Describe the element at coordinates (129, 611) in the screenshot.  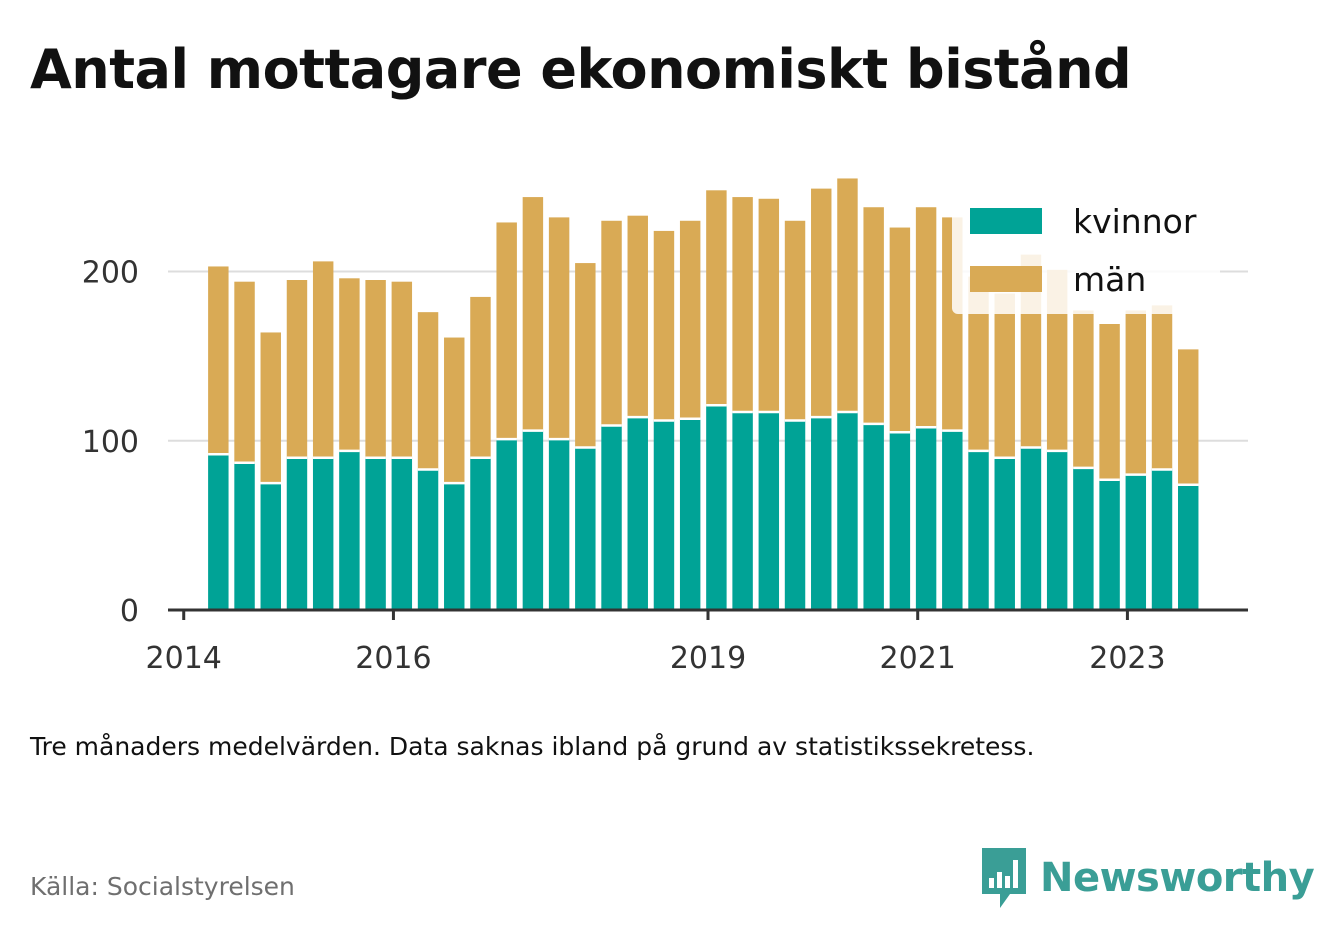
I see `y-tick-label: 0` at that location.